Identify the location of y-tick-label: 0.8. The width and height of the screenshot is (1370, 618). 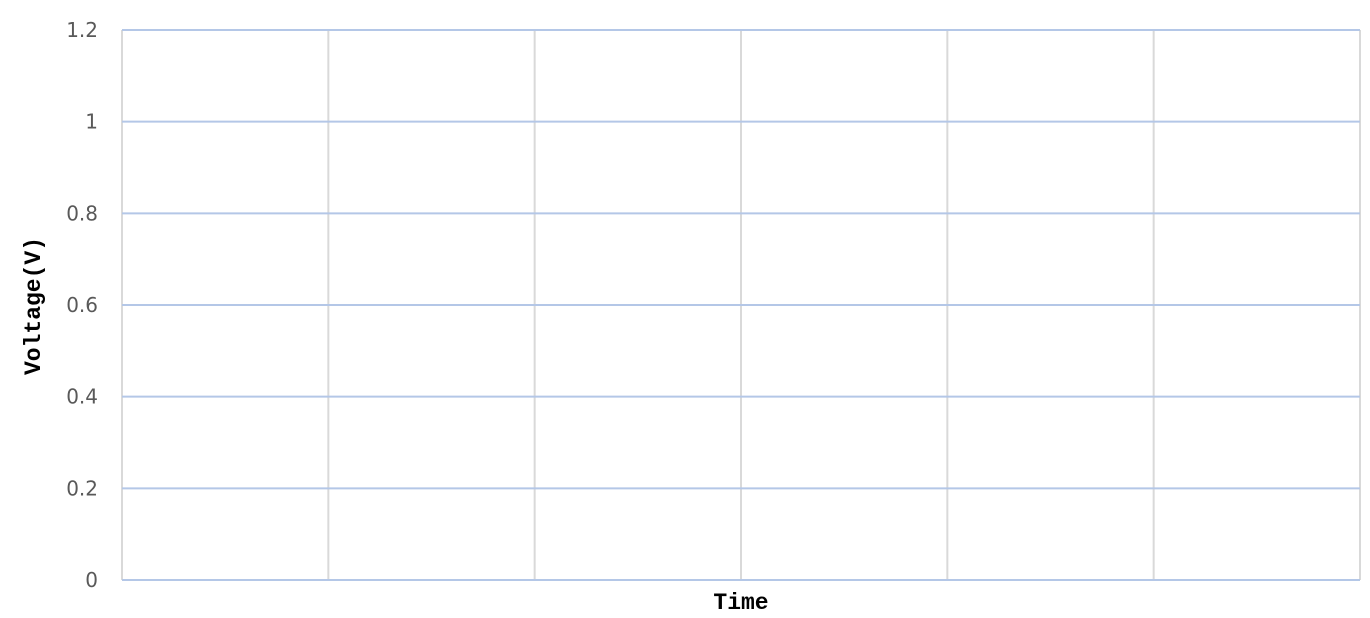
(82, 213).